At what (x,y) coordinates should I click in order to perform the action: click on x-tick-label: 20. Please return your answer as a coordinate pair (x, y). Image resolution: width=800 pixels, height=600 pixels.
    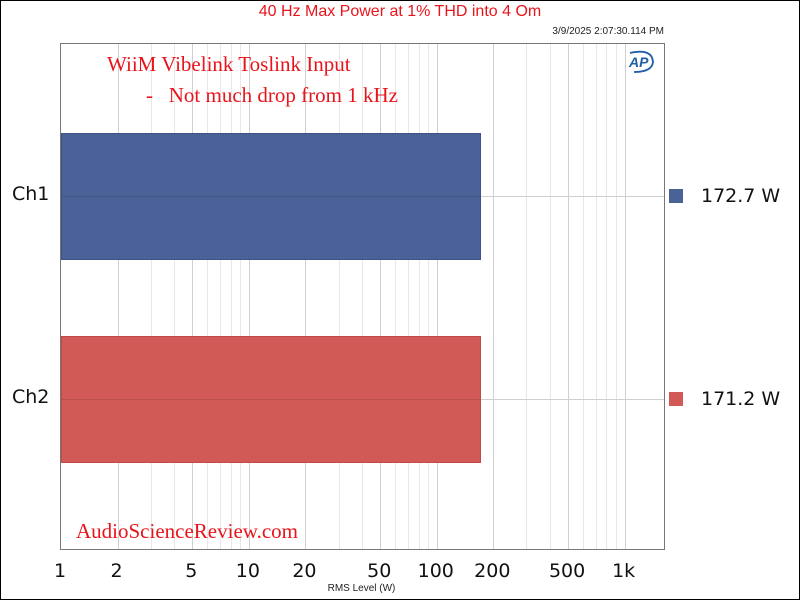
    Looking at the image, I should click on (304, 571).